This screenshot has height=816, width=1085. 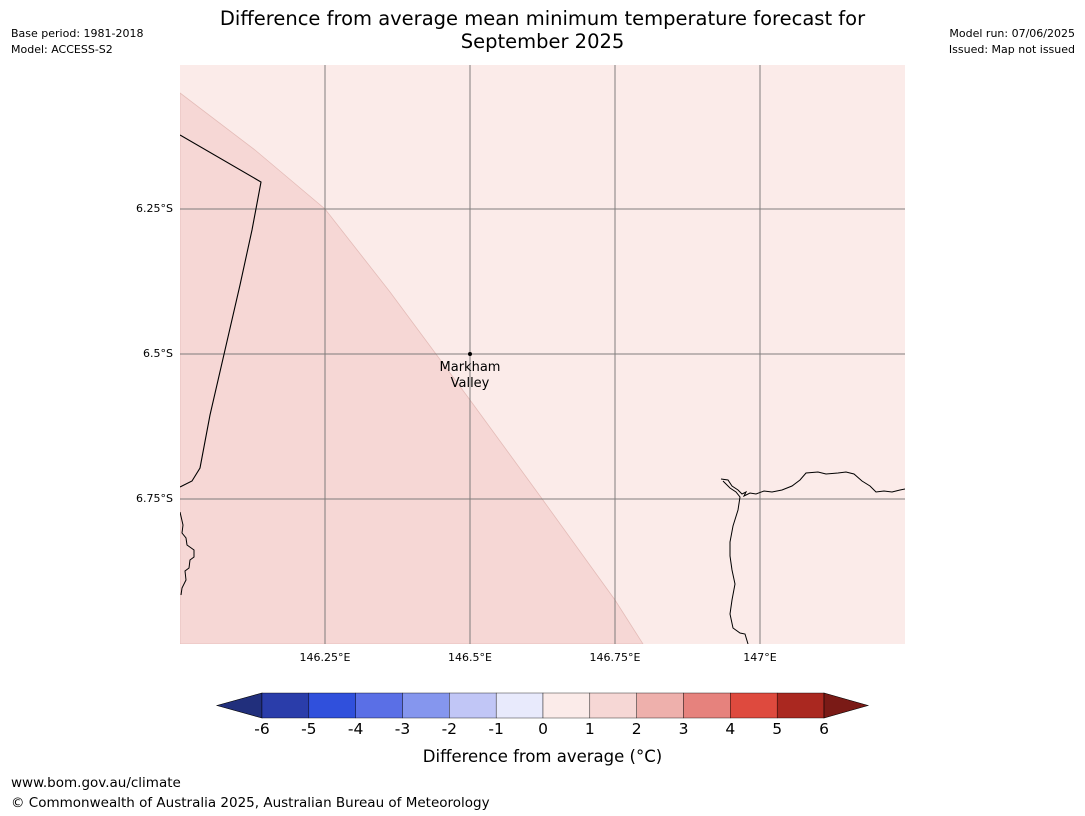 What do you see at coordinates (154, 208) in the screenshot?
I see `lat-label-6.25: 6.25°S` at bounding box center [154, 208].